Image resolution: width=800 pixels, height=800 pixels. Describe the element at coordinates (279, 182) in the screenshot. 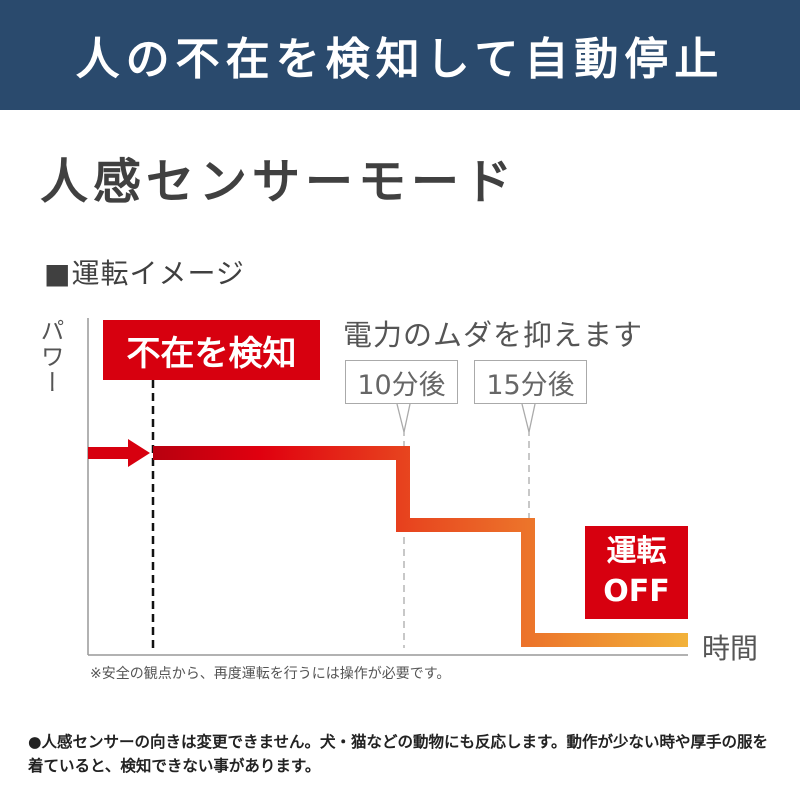

I see `mode-title: 人感センサーモード` at that location.